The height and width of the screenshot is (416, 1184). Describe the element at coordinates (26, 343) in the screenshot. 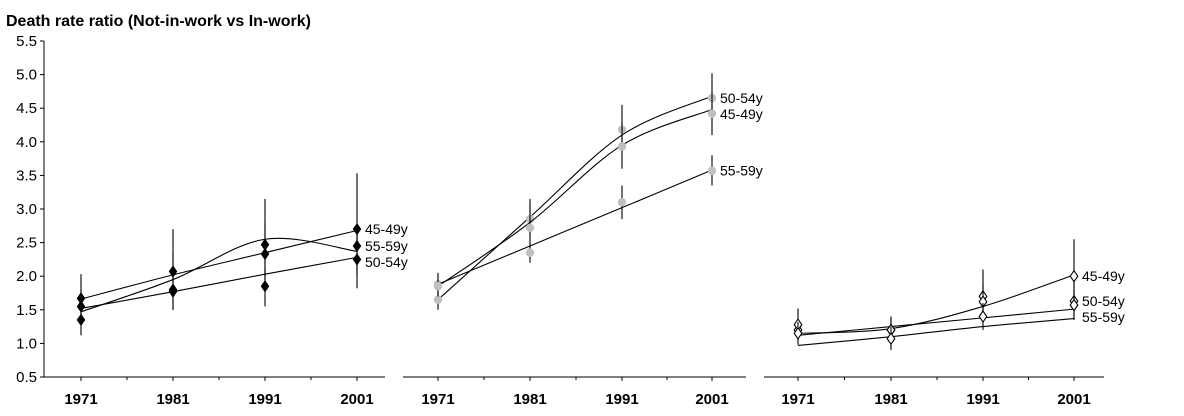

I see `y-tick-label: 1.0` at that location.